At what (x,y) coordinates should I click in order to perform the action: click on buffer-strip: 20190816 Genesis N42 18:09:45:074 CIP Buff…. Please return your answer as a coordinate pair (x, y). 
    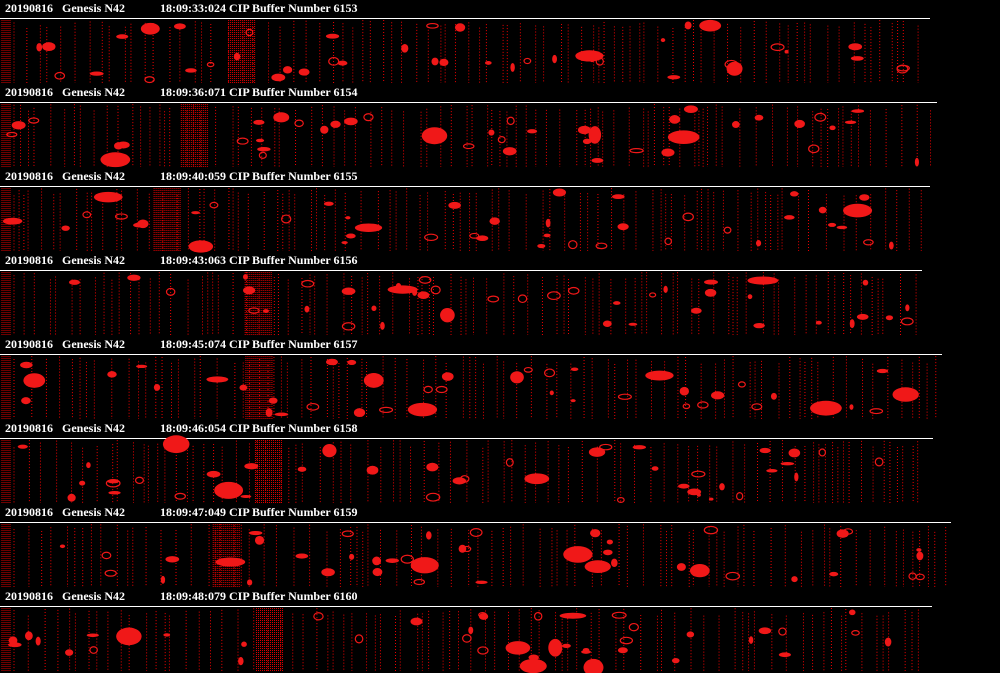
    Looking at the image, I should click on (471, 378).